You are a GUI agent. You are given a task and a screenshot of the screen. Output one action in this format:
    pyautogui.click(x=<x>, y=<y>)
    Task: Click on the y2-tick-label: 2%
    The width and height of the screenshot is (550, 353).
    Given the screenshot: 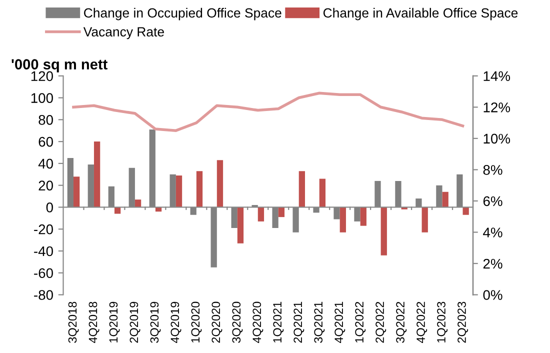 What is the action you would take?
    pyautogui.click(x=492, y=263)
    